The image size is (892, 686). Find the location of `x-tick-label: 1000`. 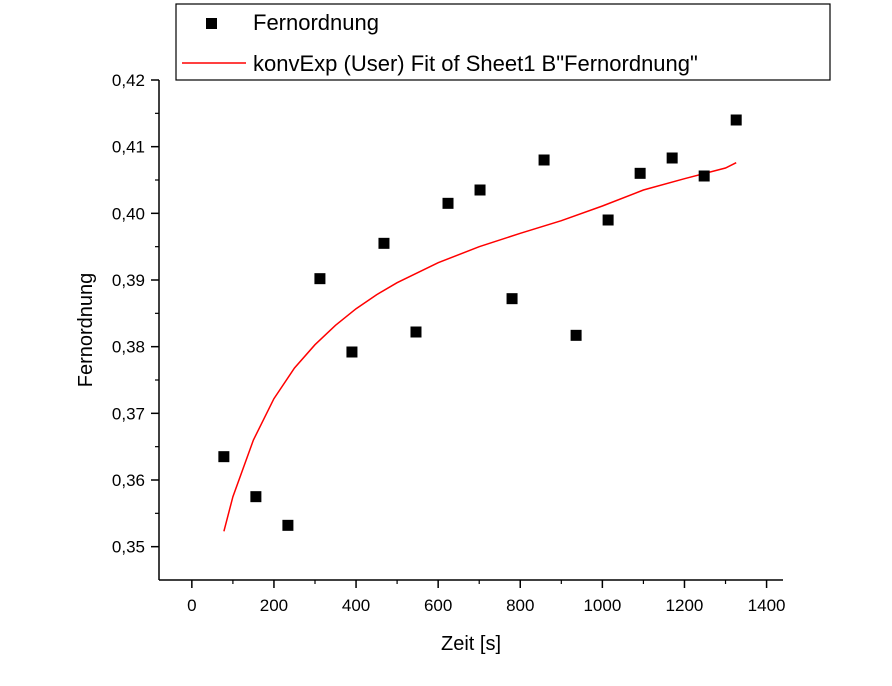

x-tick-label: 1000 is located at coordinates (602, 605).